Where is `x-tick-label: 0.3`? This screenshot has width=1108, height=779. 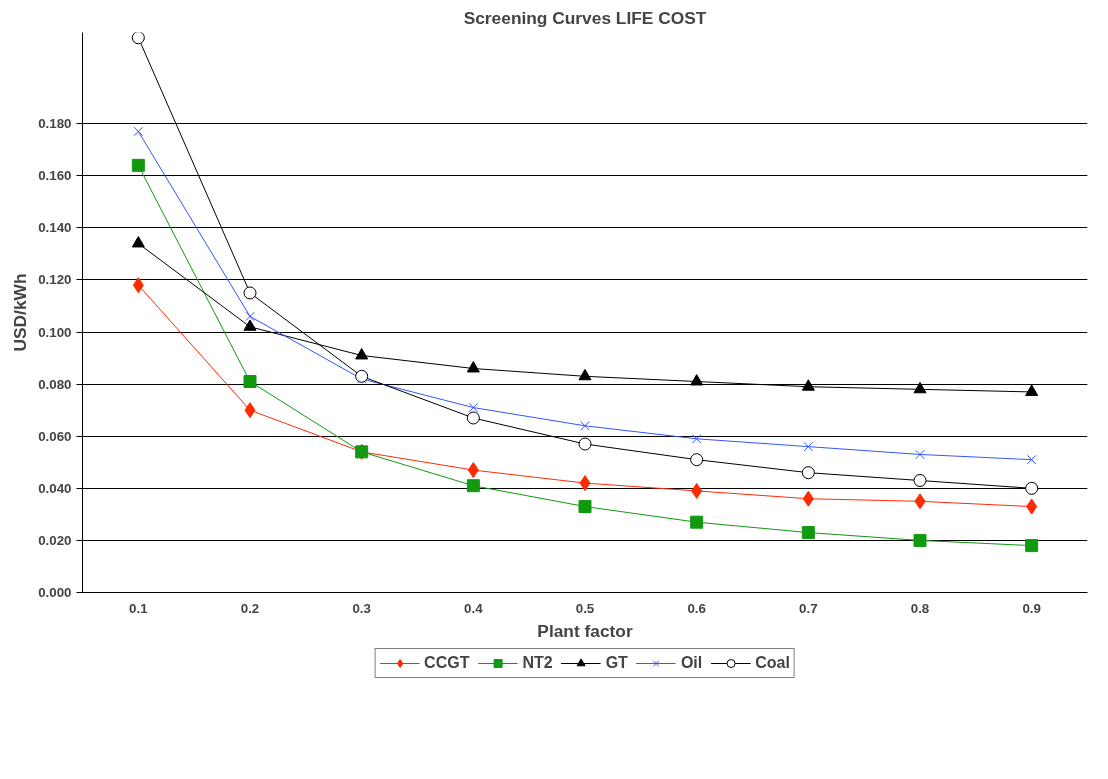
x-tick-label: 0.3 is located at coordinates (361, 608).